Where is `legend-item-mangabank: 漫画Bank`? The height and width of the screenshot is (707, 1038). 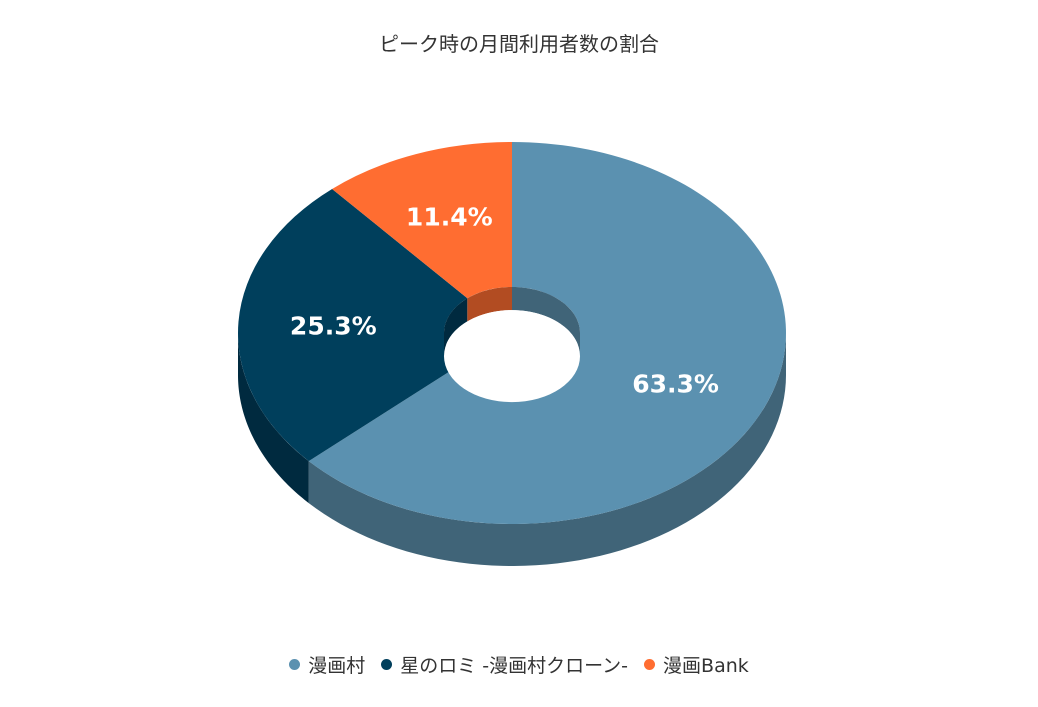 legend-item-mangabank: 漫画Bank is located at coordinates (696, 664).